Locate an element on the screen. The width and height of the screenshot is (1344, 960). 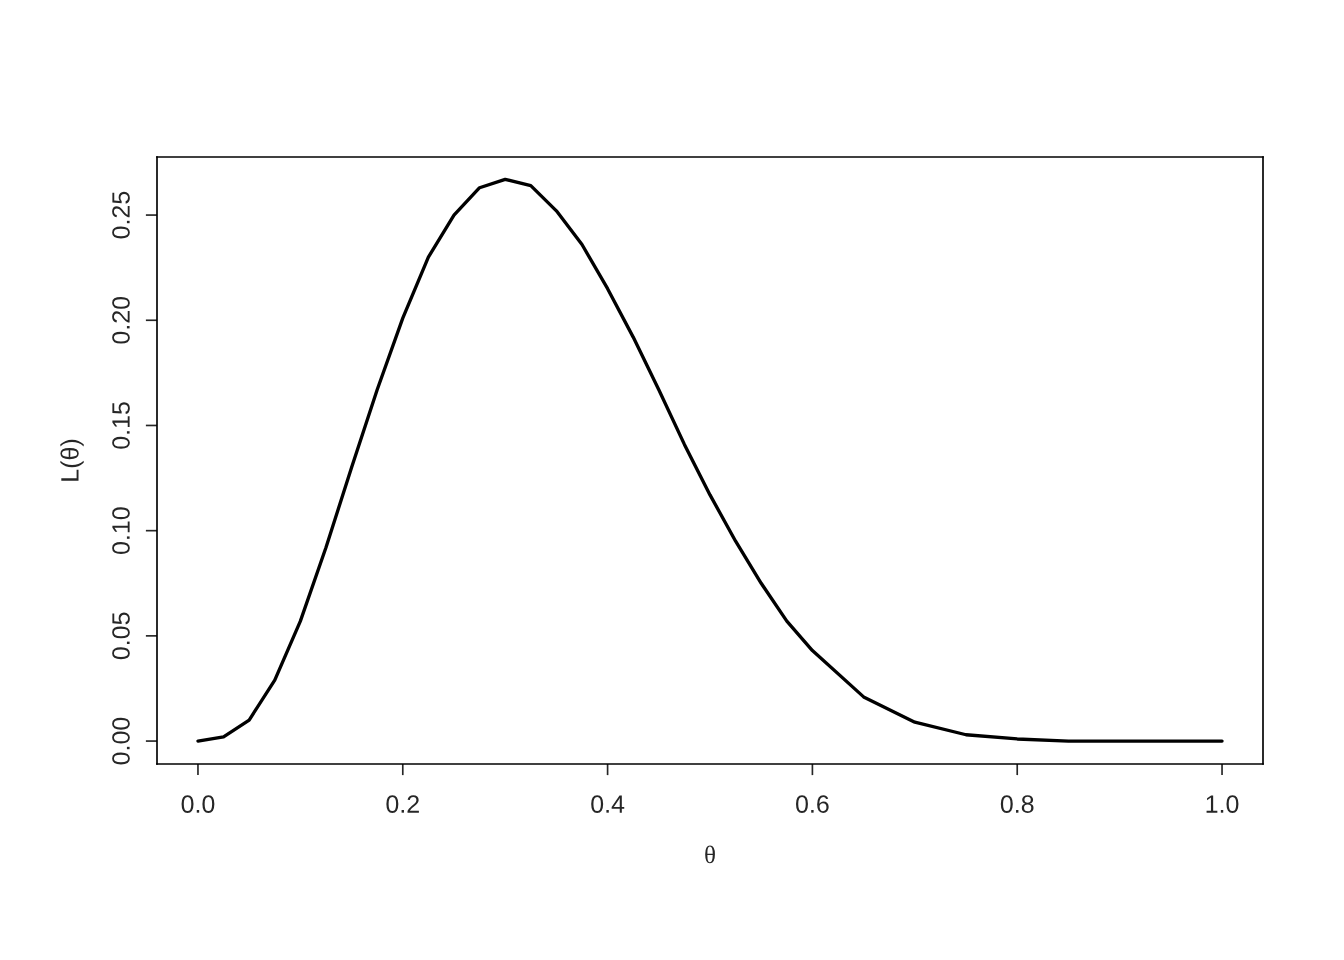
y-tick-label: 0.10 is located at coordinates (121, 531).